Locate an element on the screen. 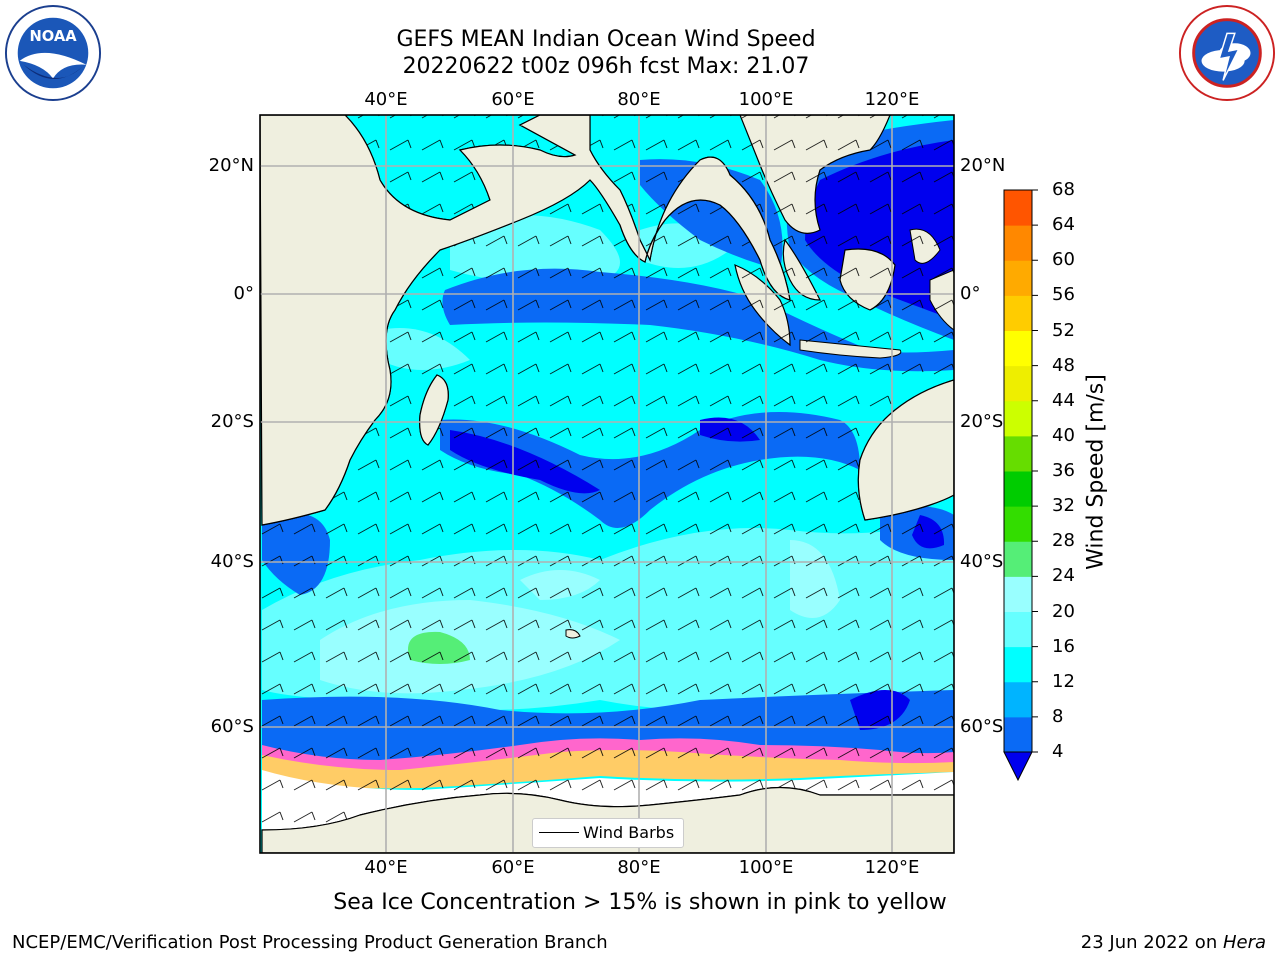  nws-logo is located at coordinates (1227, 53).